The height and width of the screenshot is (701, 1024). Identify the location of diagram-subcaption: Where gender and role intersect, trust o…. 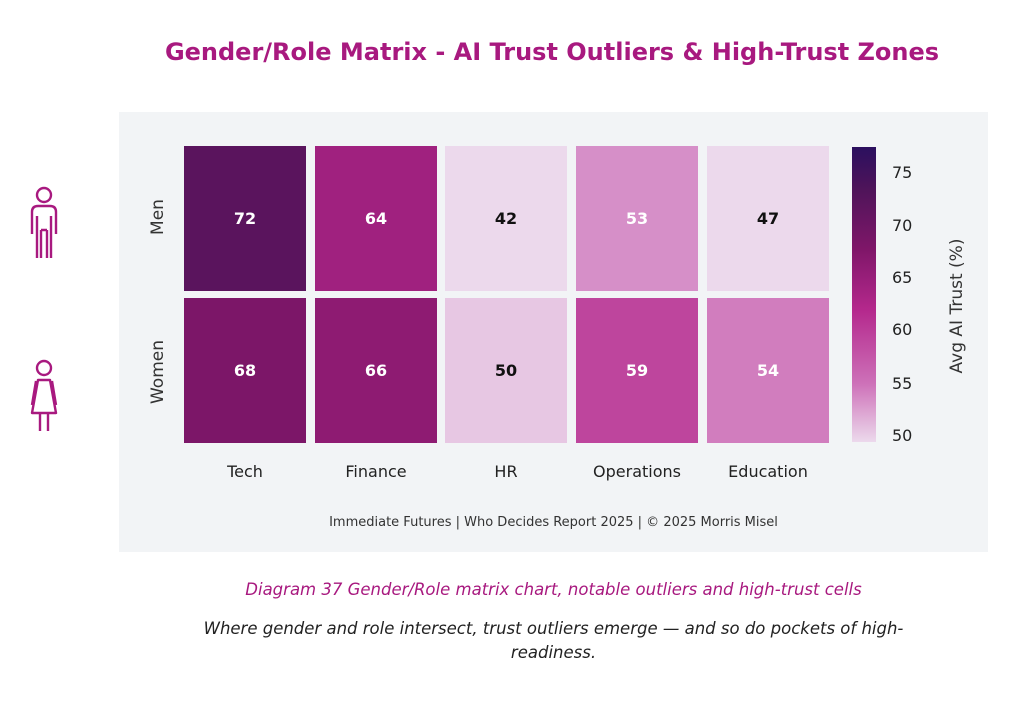
(553, 640).